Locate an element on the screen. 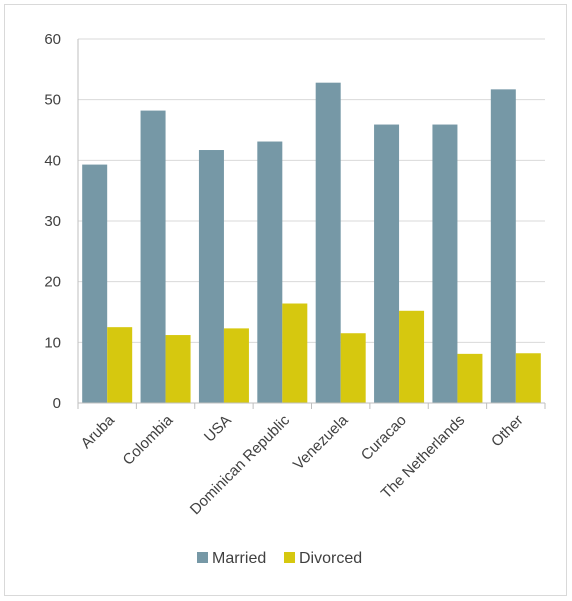  x-tick-label: Dominican Republic is located at coordinates (240, 464).